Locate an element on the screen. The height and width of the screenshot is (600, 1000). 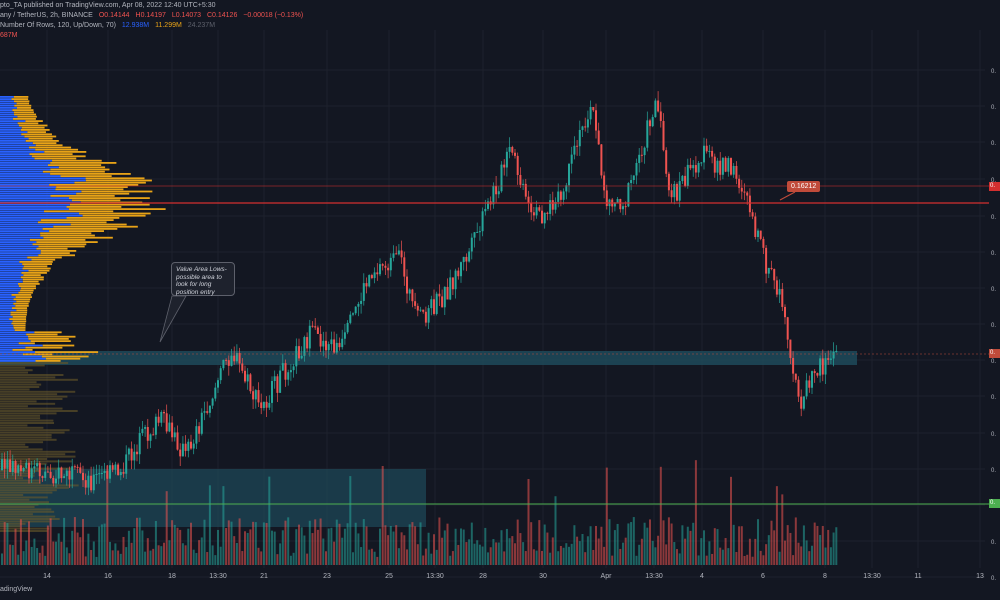
tradingview-logo: adingView is located at coordinates (16, 589).